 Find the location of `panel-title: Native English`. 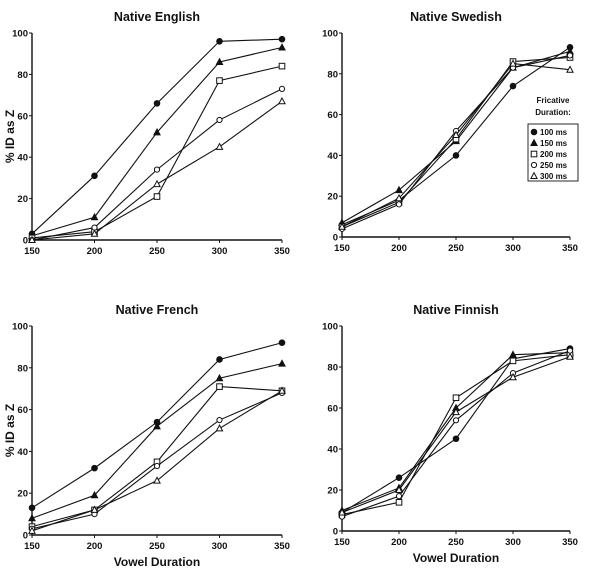

panel-title: Native English is located at coordinates (157, 17).